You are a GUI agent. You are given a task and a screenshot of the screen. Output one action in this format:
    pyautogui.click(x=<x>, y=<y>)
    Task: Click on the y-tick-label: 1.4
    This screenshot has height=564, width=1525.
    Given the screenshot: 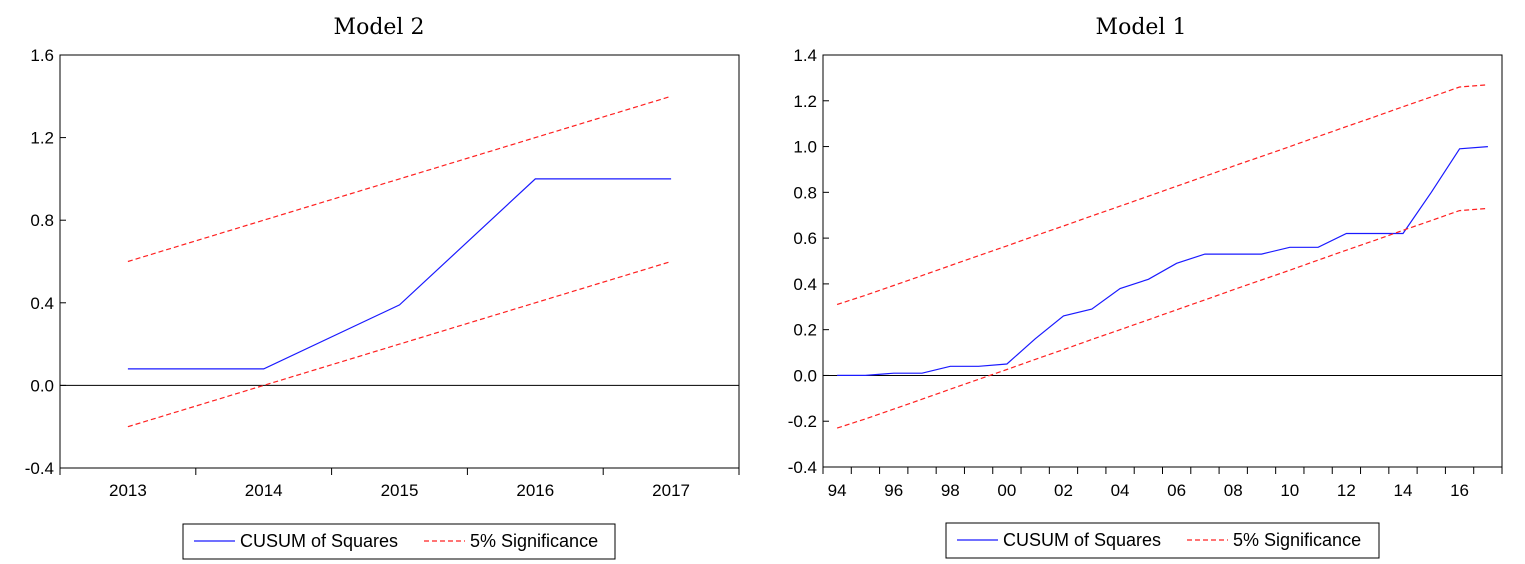 What is the action you would take?
    pyautogui.click(x=805, y=55)
    